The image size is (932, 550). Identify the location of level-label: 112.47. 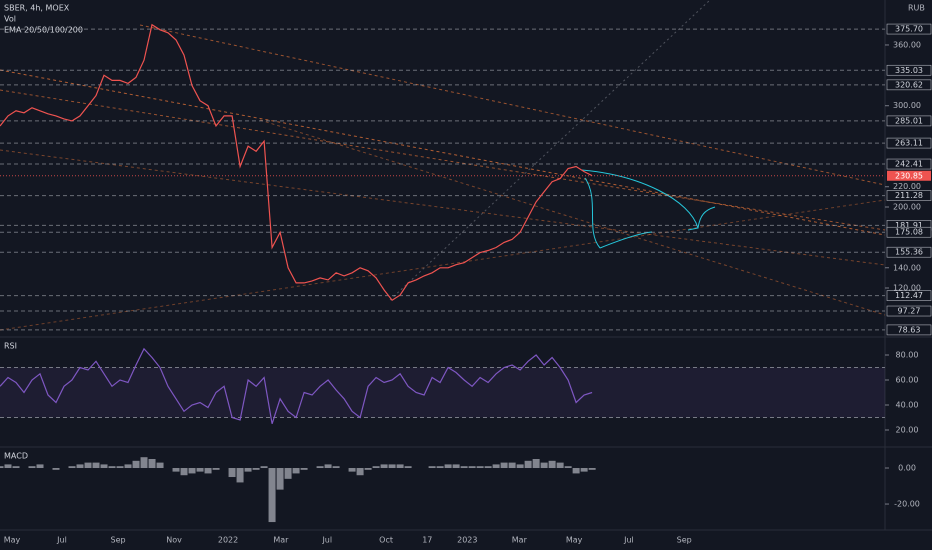
(909, 295).